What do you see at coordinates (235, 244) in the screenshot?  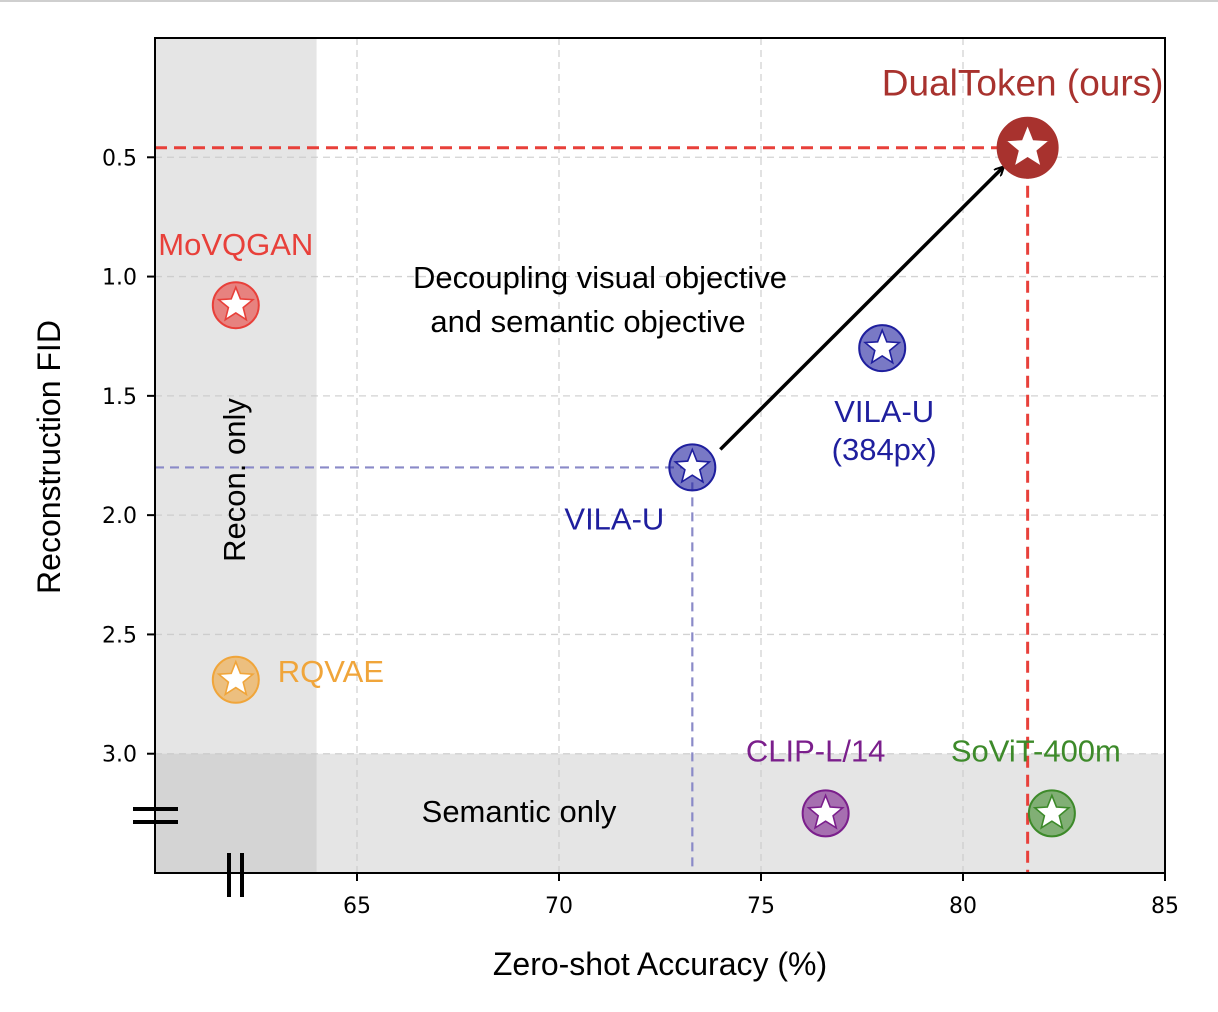 I see `label-movqgan: MoVQGAN` at bounding box center [235, 244].